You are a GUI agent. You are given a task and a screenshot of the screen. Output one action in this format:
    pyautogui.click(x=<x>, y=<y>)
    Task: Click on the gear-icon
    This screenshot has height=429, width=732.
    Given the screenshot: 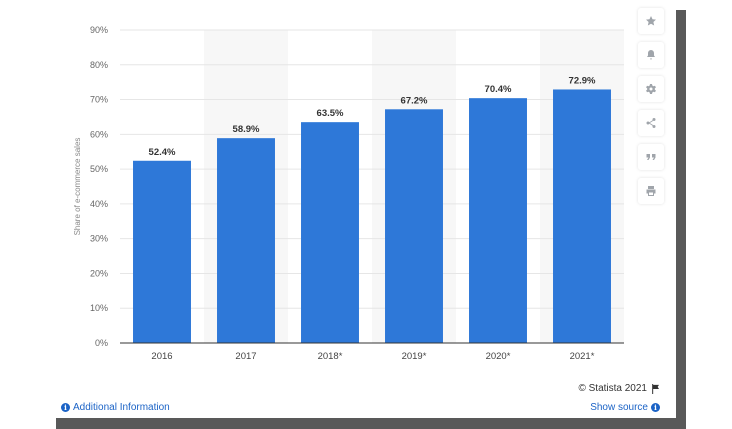 What is the action you would take?
    pyautogui.click(x=651, y=89)
    